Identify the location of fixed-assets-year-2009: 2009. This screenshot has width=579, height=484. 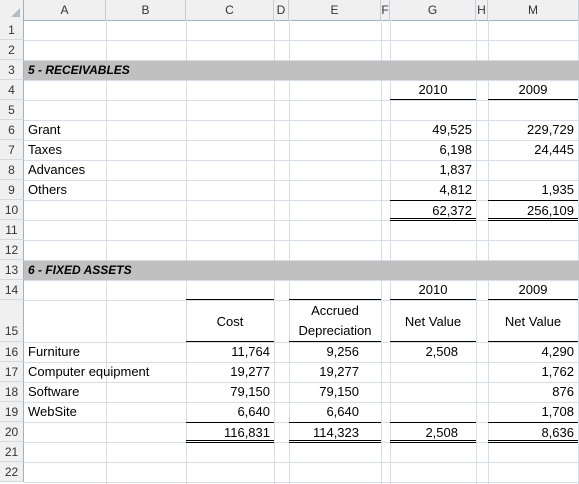
(533, 290).